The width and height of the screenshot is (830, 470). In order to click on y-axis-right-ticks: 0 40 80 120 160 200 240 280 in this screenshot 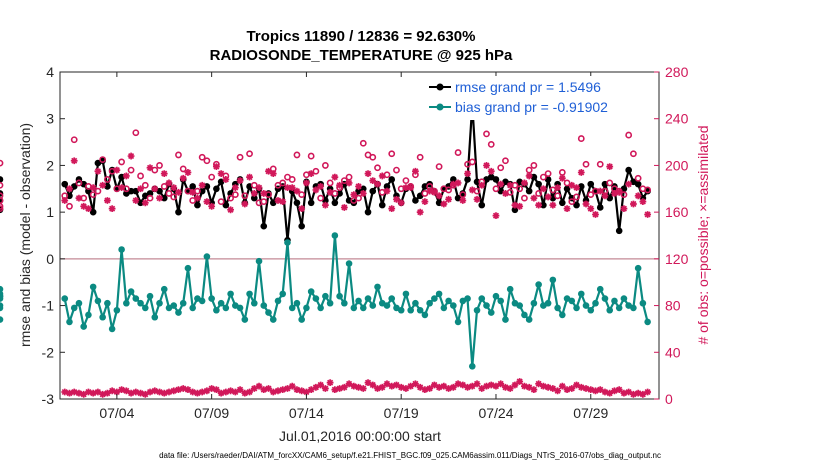, I will do `click(671, 235)`.